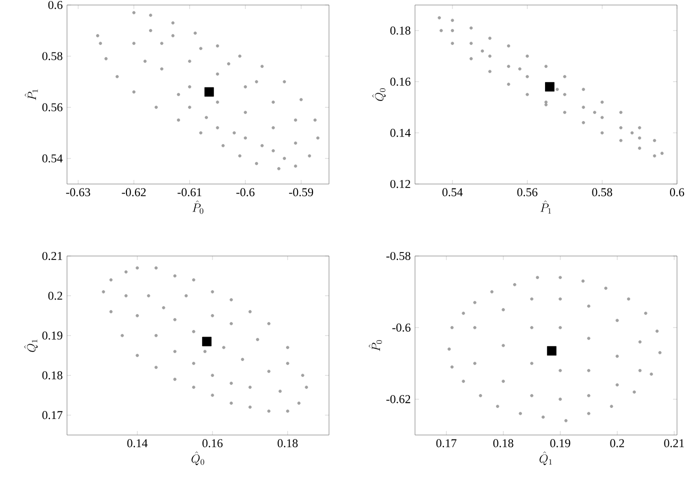  What do you see at coordinates (400, 82) in the screenshot?
I see `y-tick-label: 0.16` at bounding box center [400, 82].